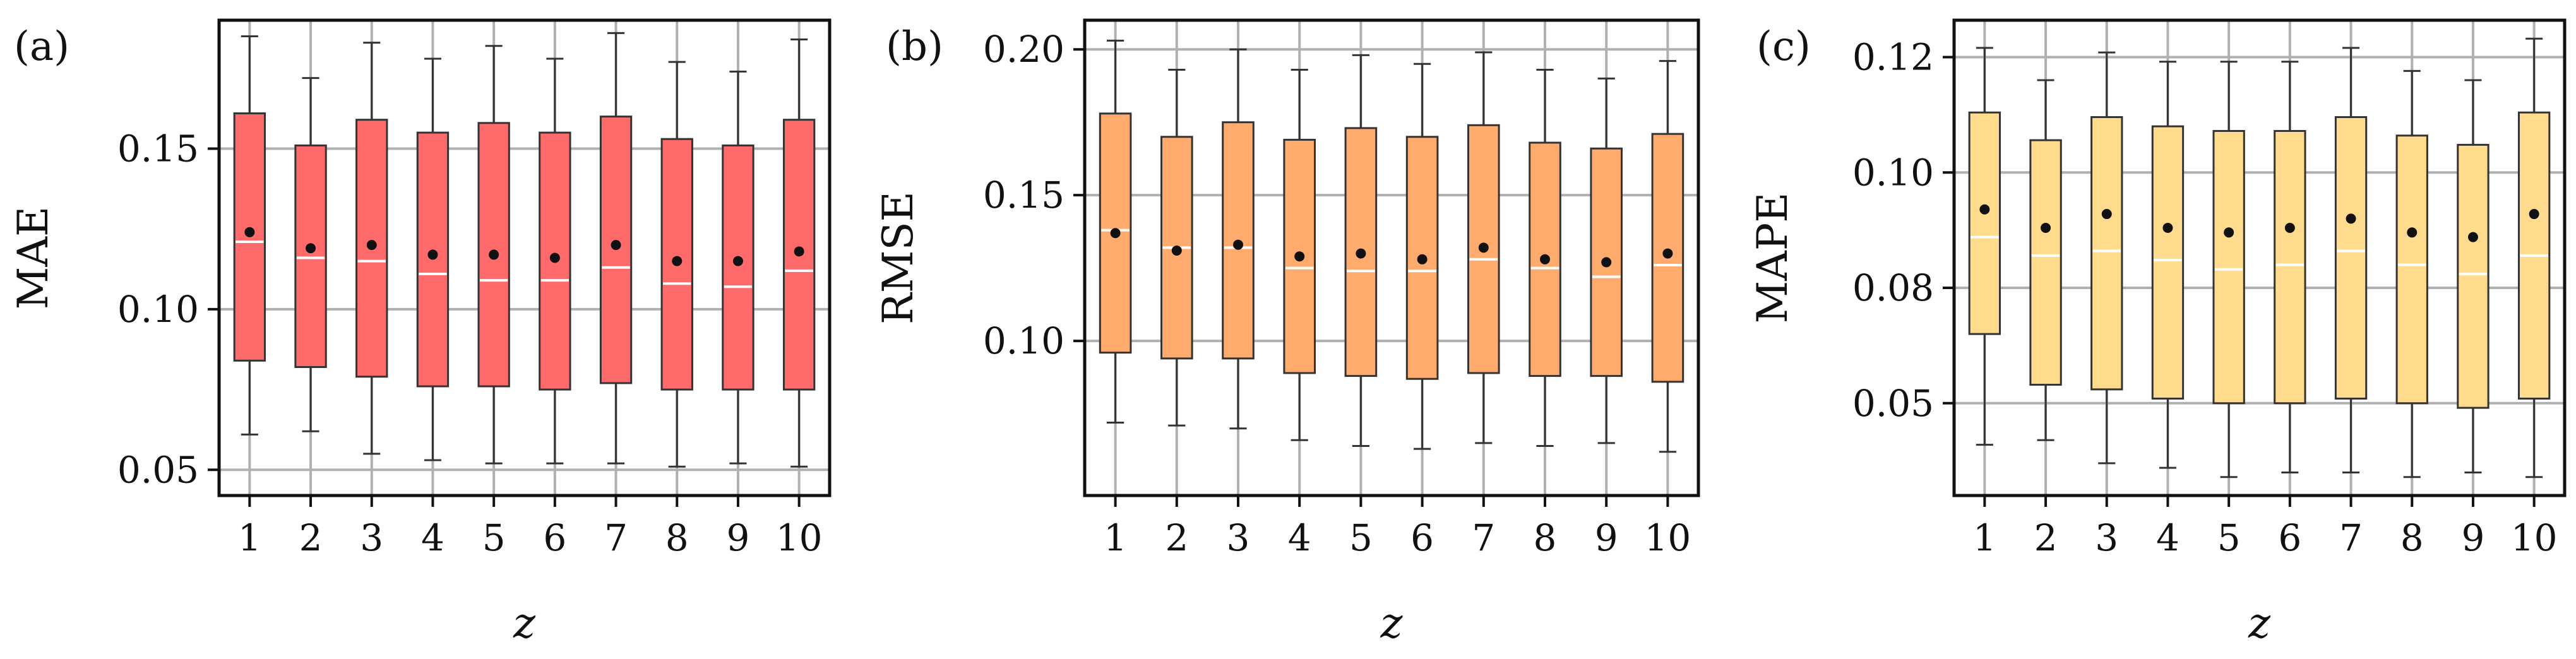 The height and width of the screenshot is (659, 2576). I want to click on y-tick-label: 0.12, so click(1893, 56).